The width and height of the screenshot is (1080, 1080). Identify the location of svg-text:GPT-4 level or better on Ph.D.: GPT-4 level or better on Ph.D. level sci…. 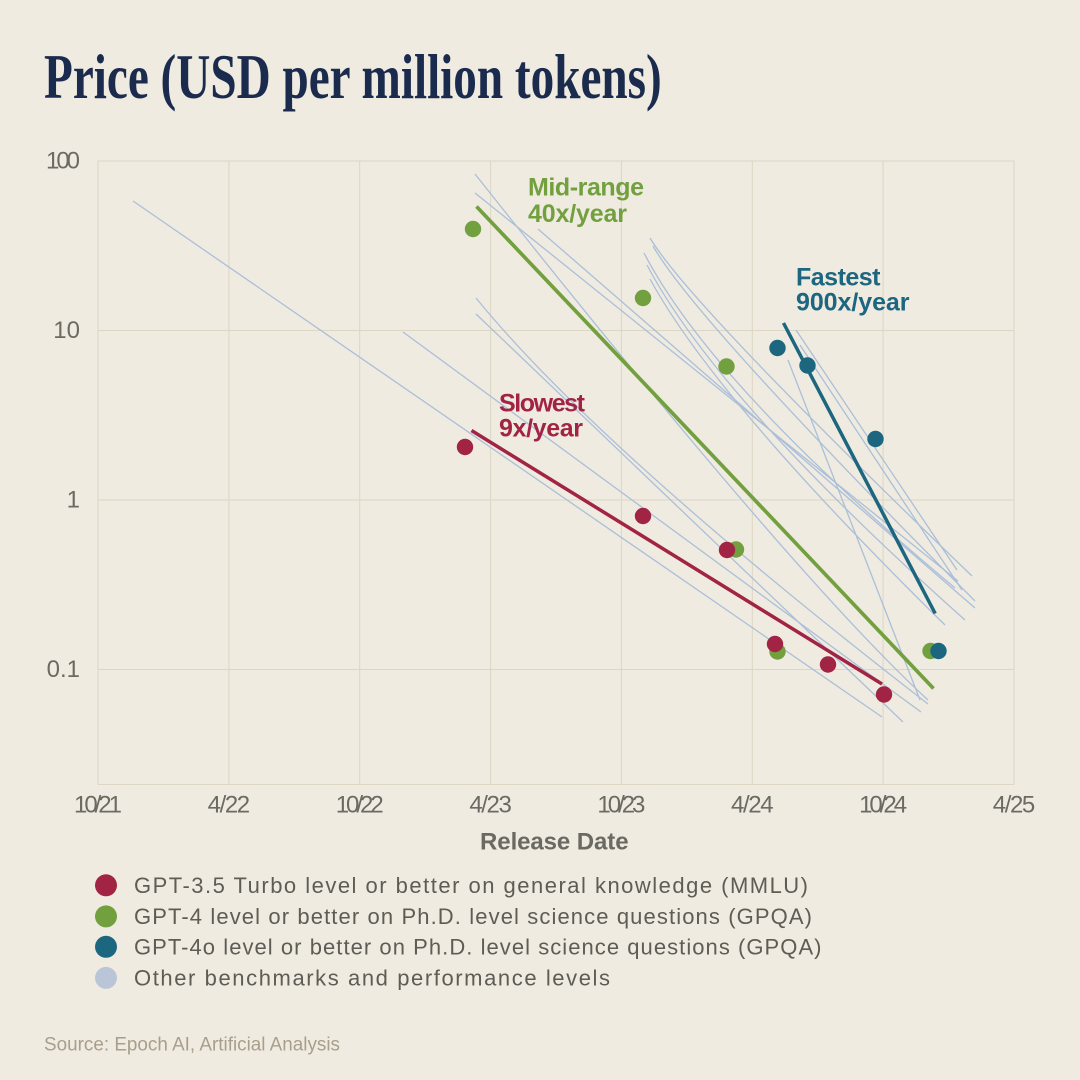
(473, 916).